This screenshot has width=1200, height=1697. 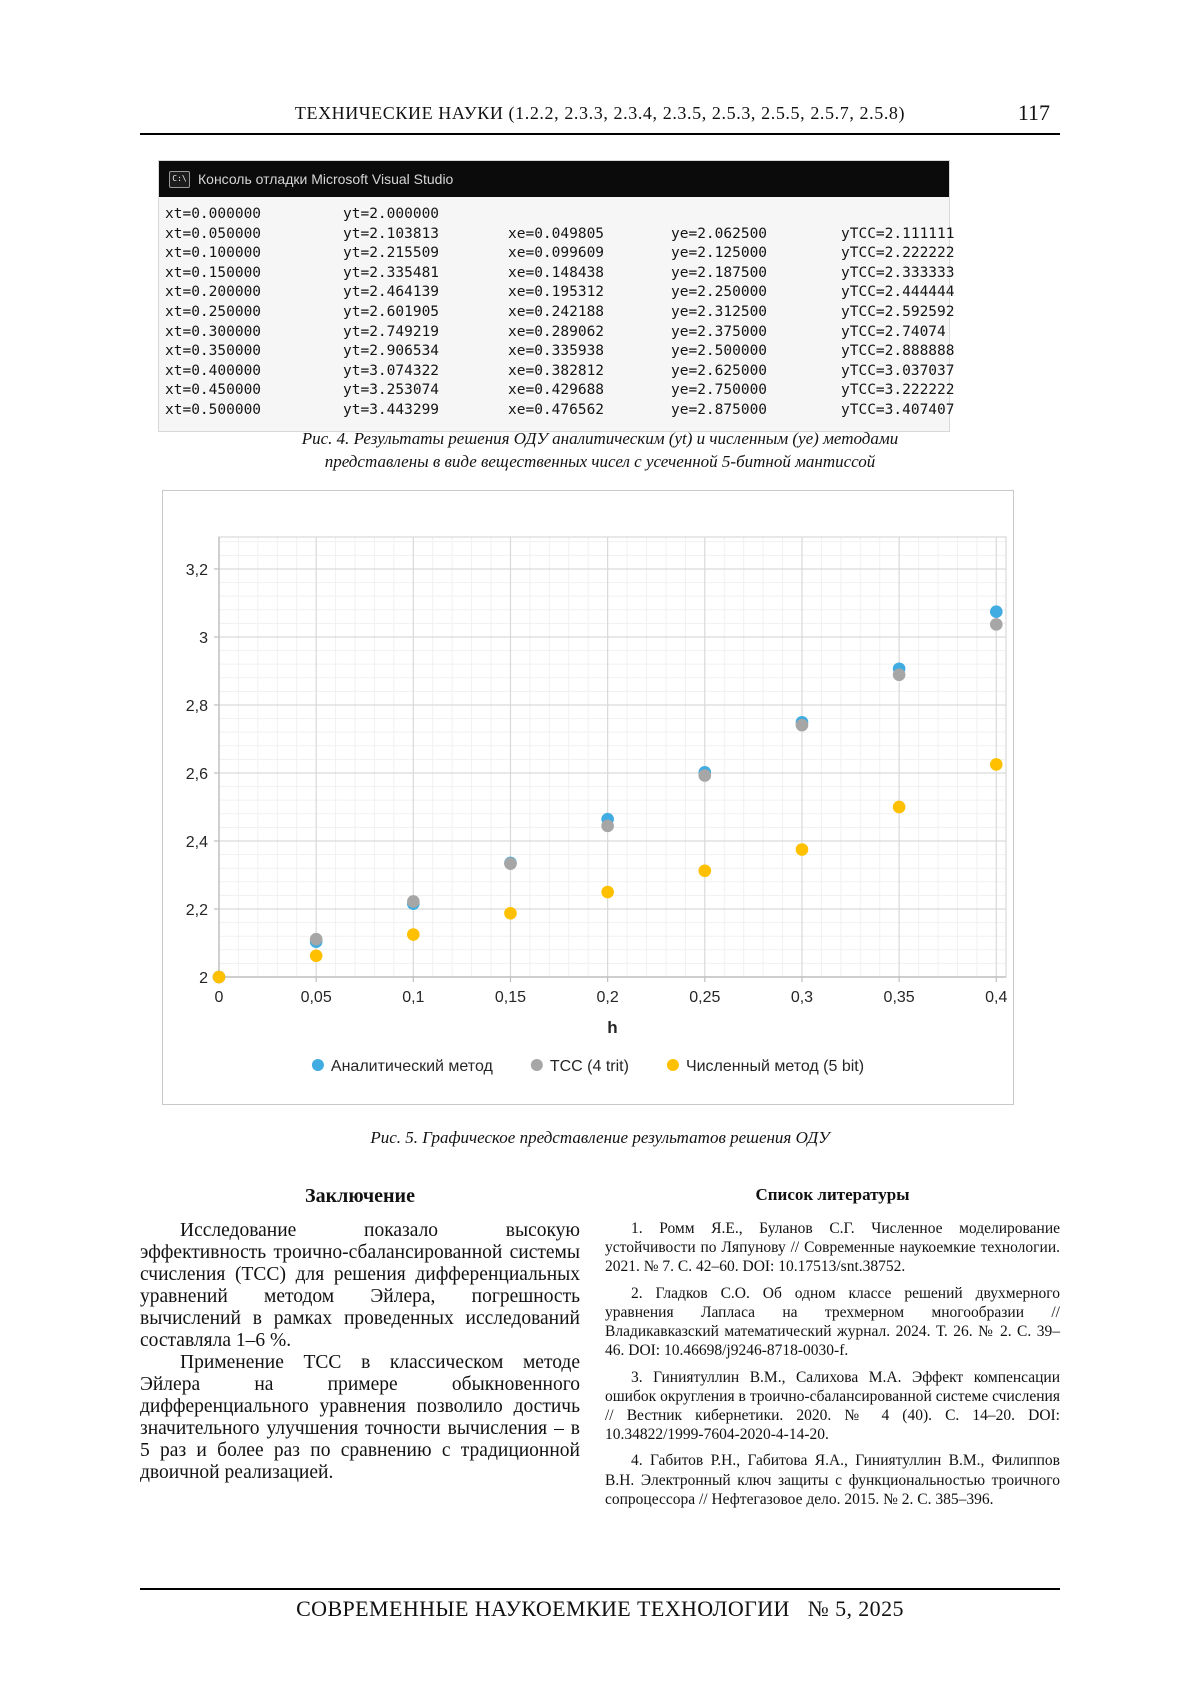 What do you see at coordinates (179, 179) in the screenshot?
I see `console-window-icon: C:\` at bounding box center [179, 179].